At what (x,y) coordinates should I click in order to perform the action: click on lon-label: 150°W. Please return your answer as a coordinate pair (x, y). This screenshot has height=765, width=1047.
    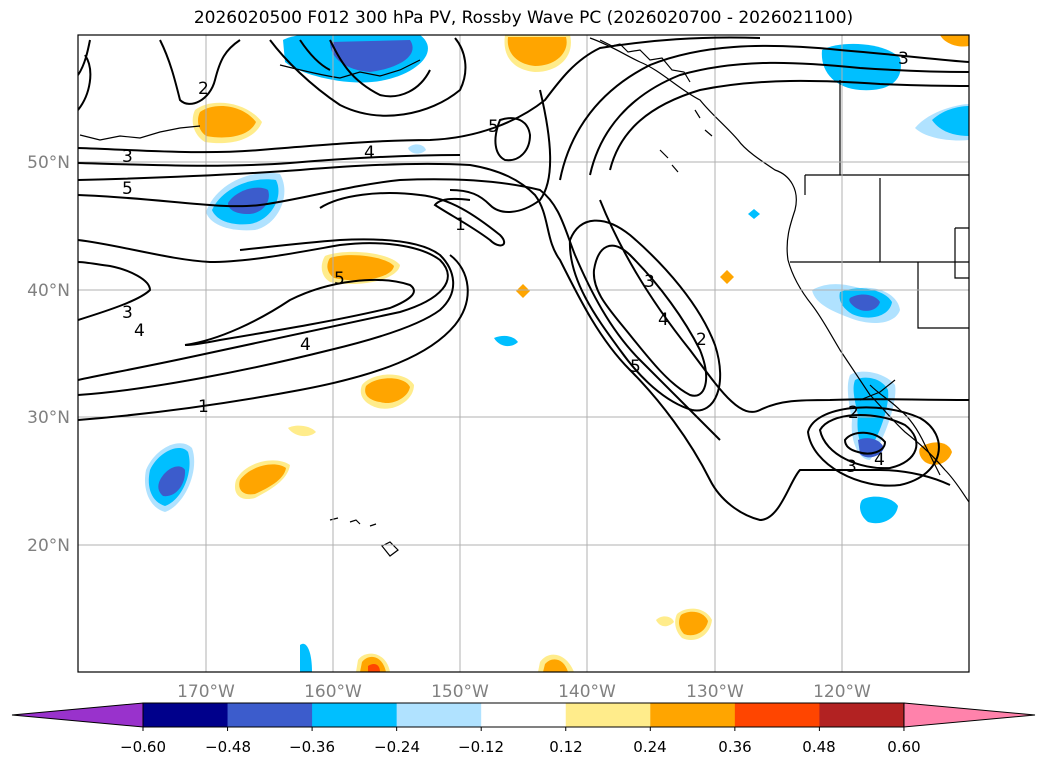
    Looking at the image, I should click on (460, 691).